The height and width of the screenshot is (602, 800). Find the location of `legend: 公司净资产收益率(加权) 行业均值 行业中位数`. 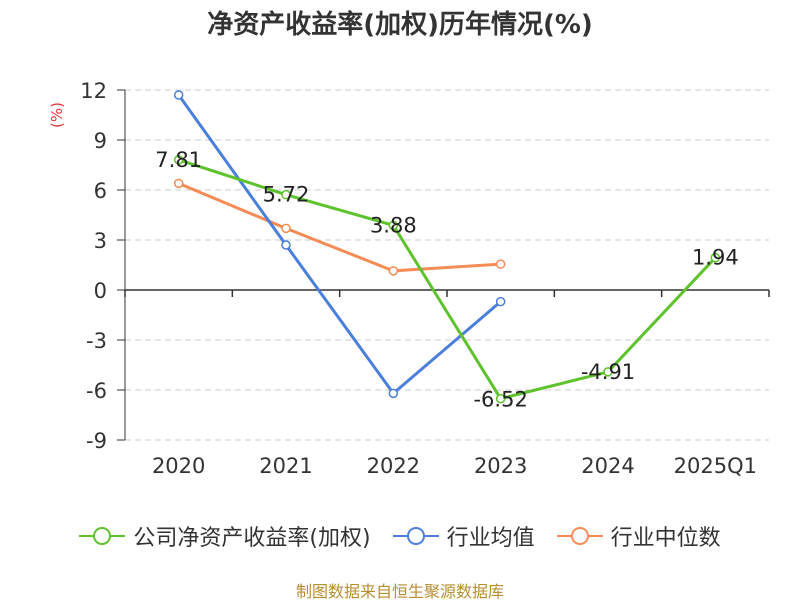

legend: 公司净资产收益率(加权) 行业均值 行业中位数 is located at coordinates (400, 536).